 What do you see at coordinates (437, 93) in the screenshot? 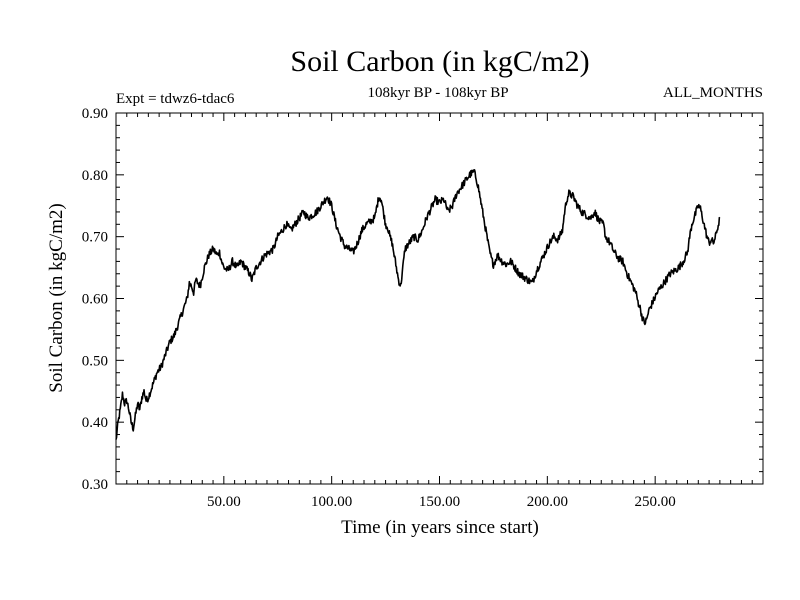
I see `chart-subtitle: 108kyr BP - 108kyr BP` at bounding box center [437, 93].